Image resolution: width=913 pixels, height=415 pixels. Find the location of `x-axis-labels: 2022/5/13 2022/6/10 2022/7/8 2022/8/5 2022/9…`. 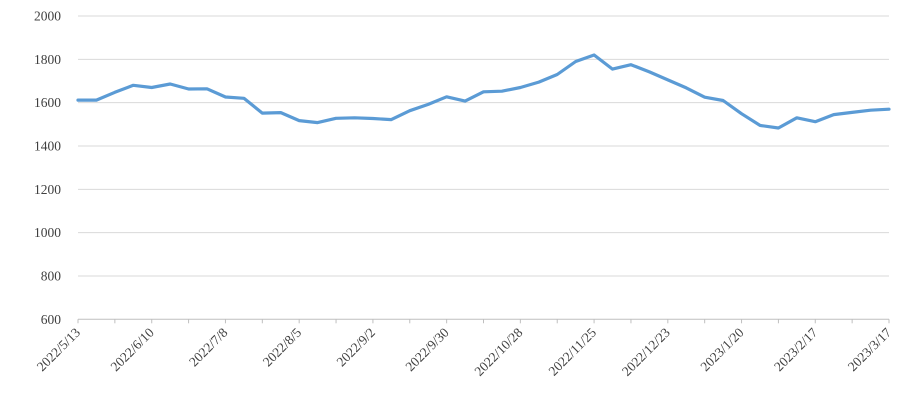

x-axis-labels: 2022/5/13 2022/6/10 2022/7/8 2022/8/5 2022/9… is located at coordinates (464, 352).